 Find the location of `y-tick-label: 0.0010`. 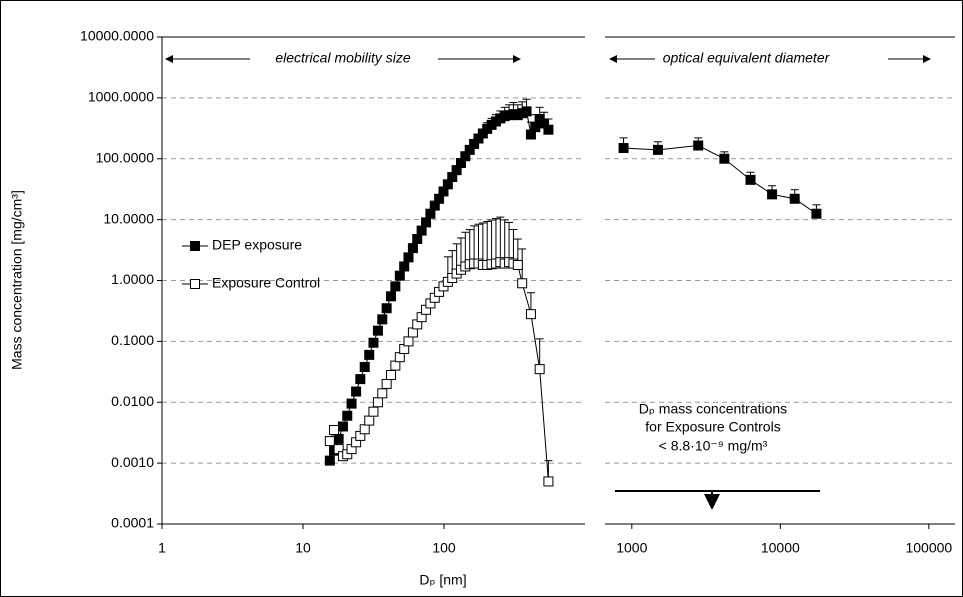

y-tick-label: 0.0010 is located at coordinates (132, 462).